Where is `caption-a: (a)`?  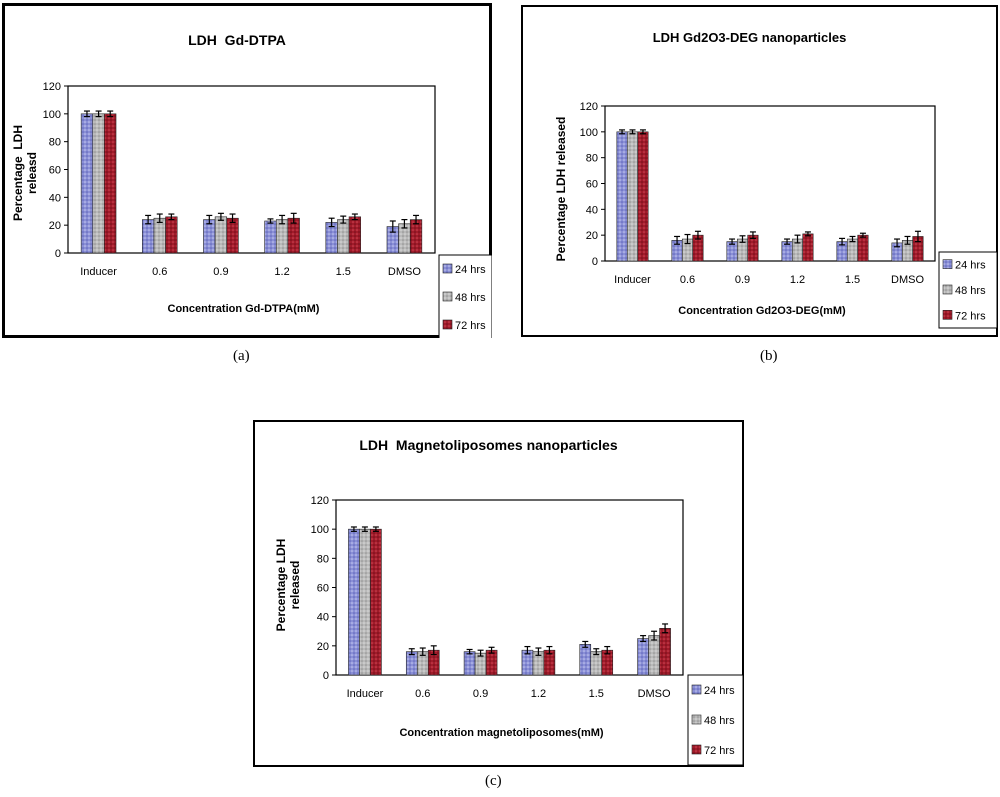 caption-a: (a) is located at coordinates (241, 356).